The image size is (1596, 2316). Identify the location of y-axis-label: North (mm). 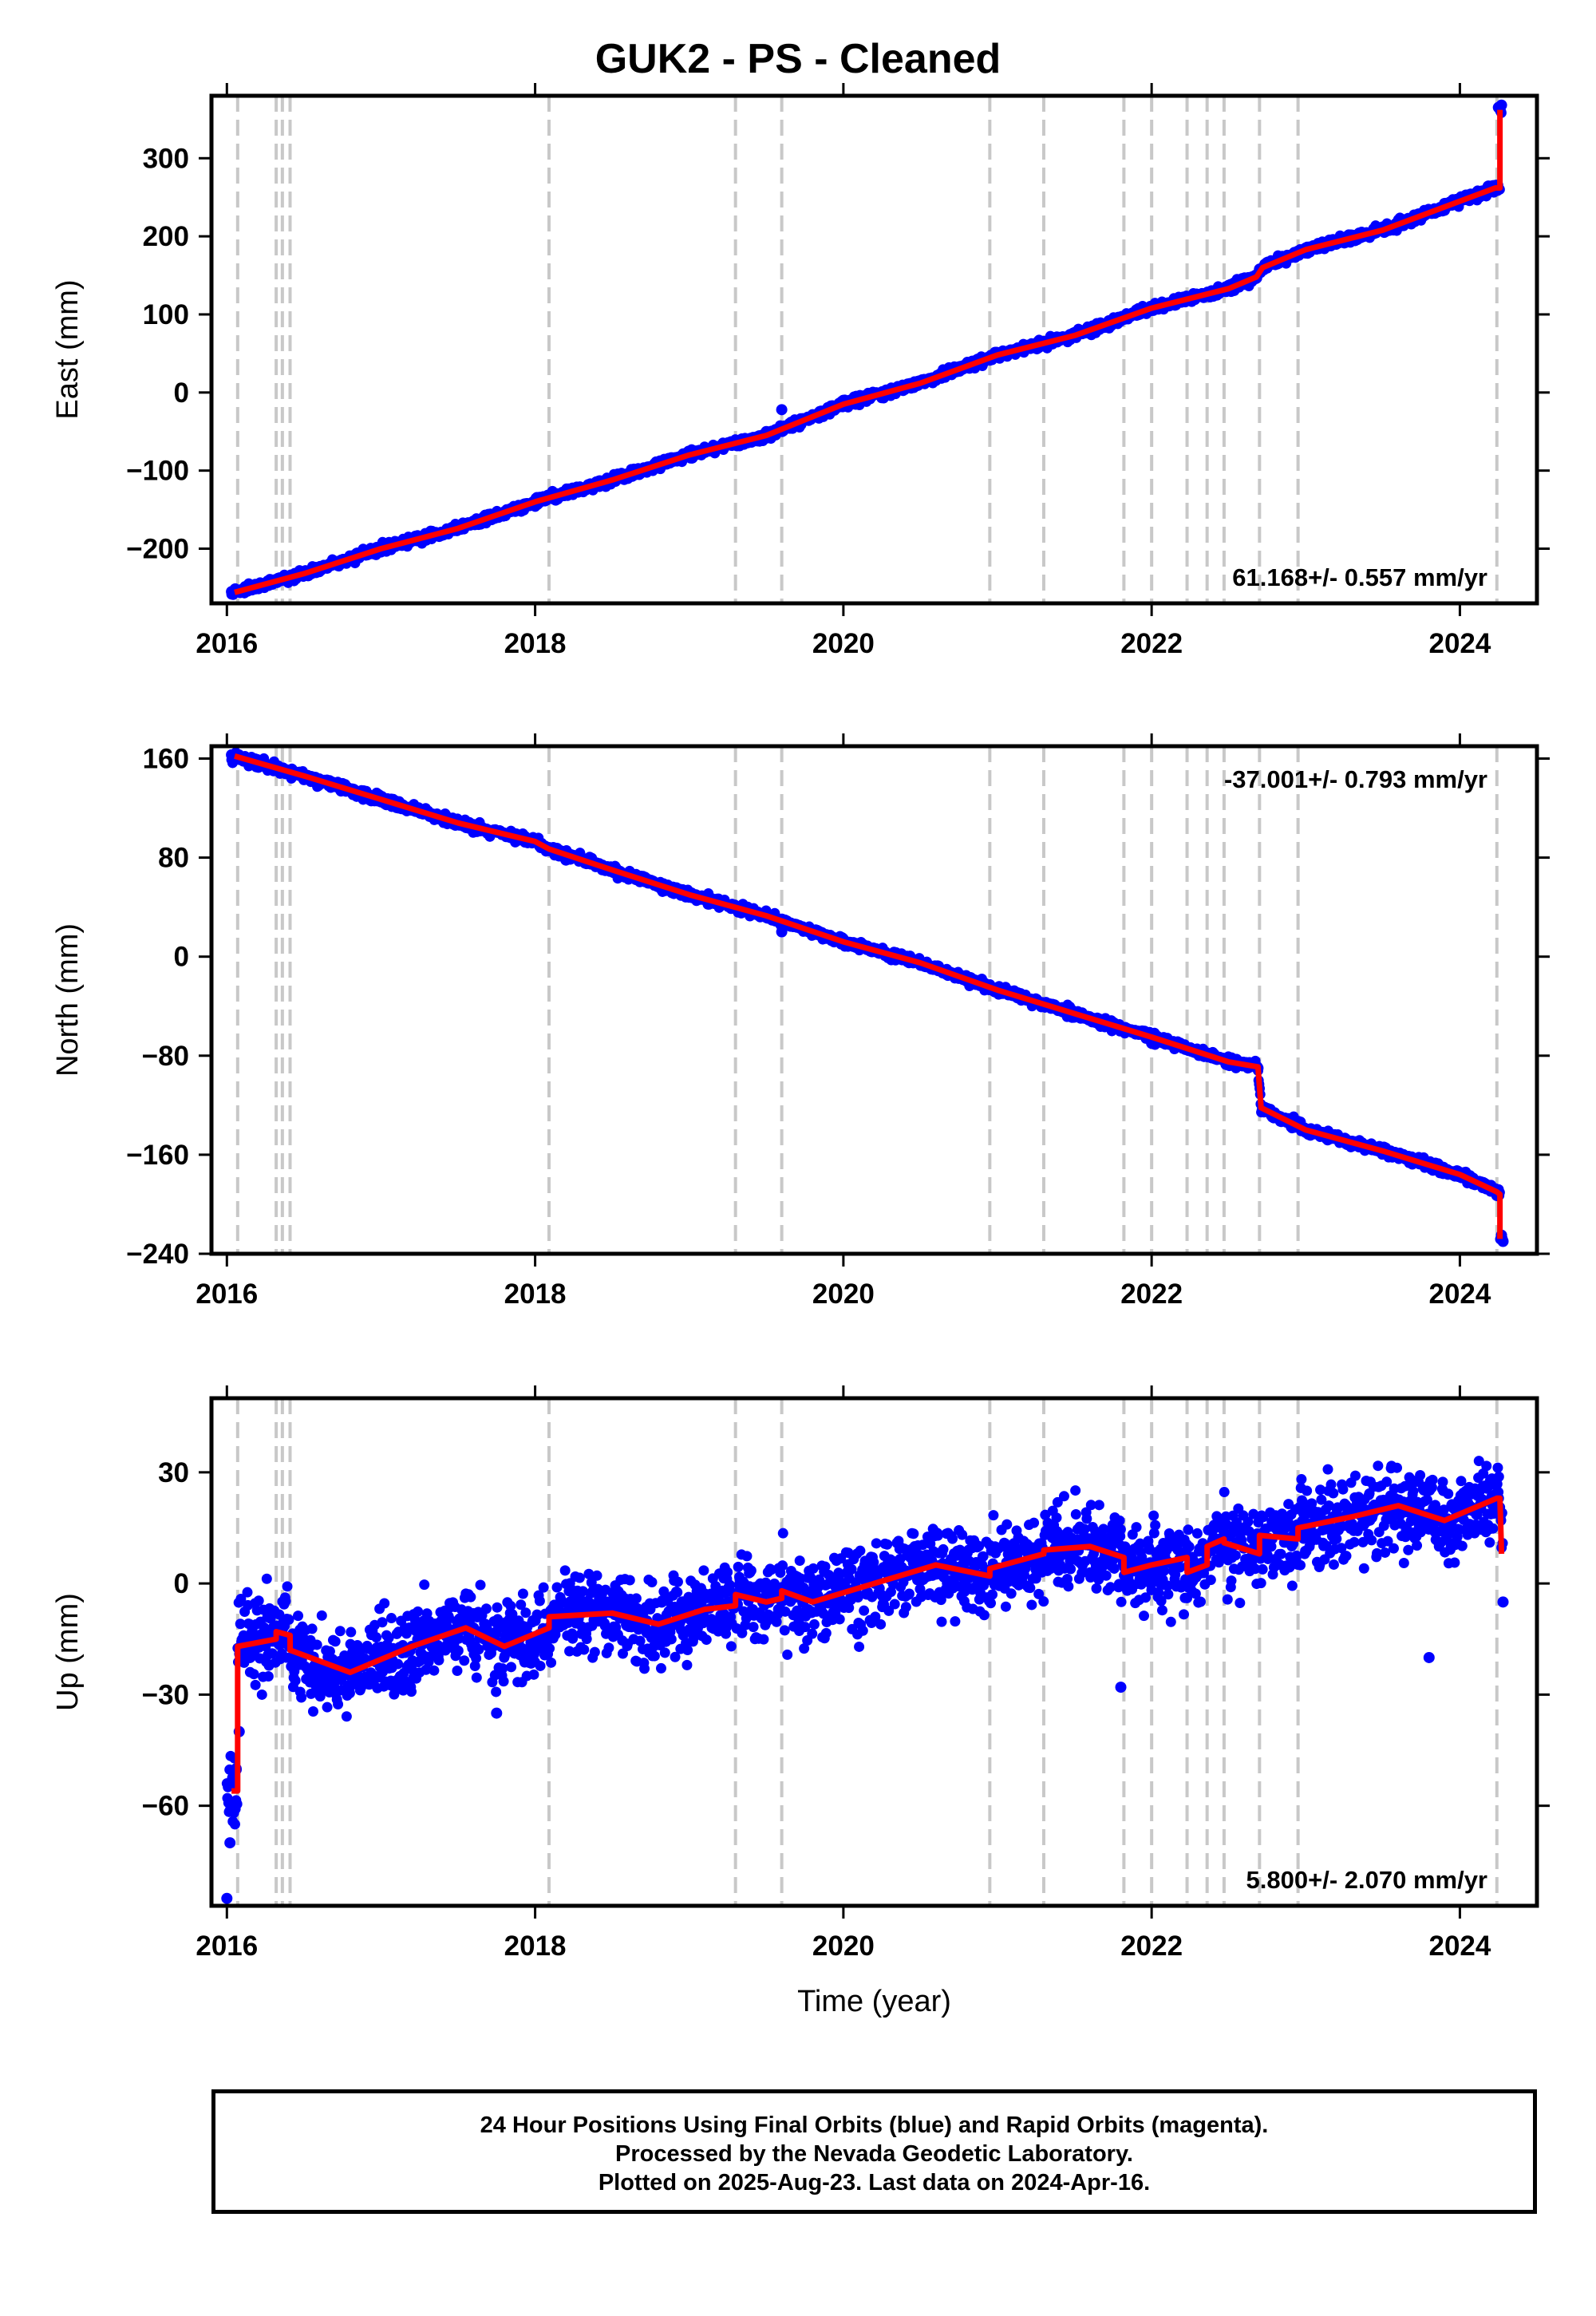
(68, 1000).